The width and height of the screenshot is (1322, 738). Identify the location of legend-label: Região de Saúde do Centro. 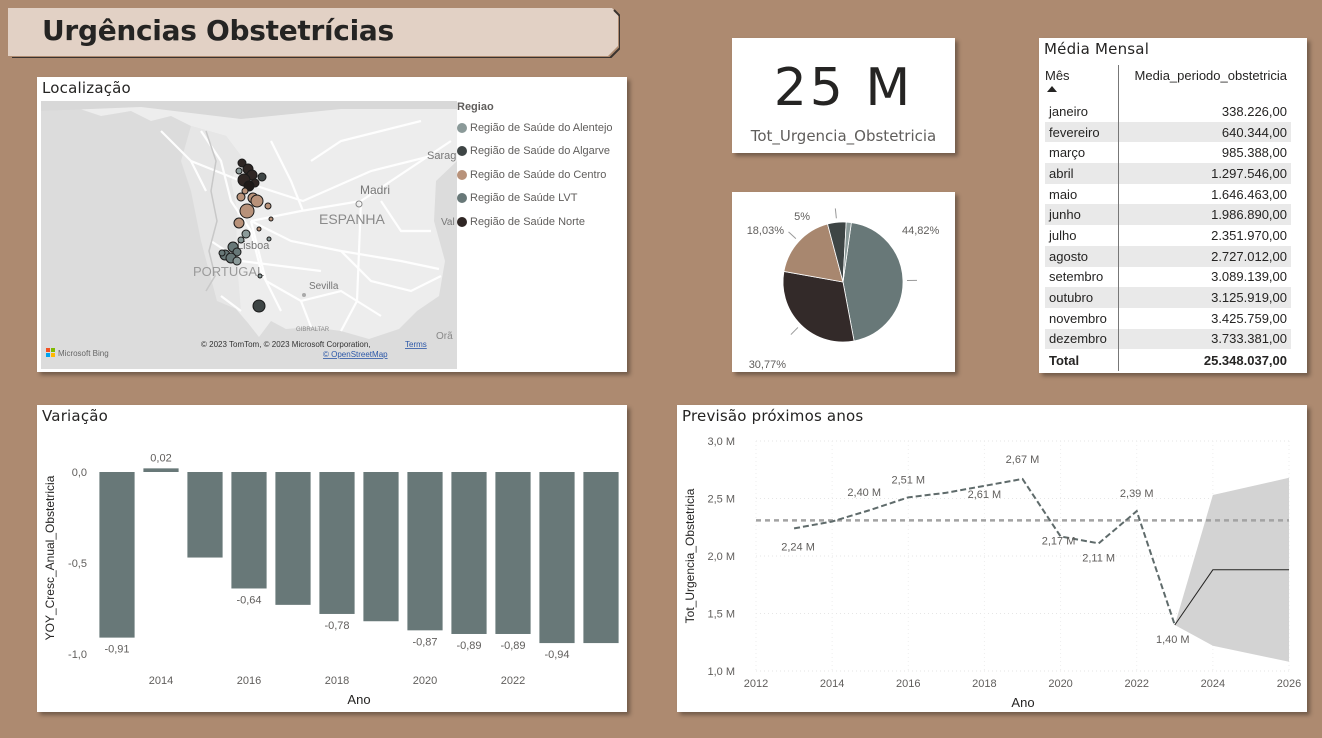
(538, 174).